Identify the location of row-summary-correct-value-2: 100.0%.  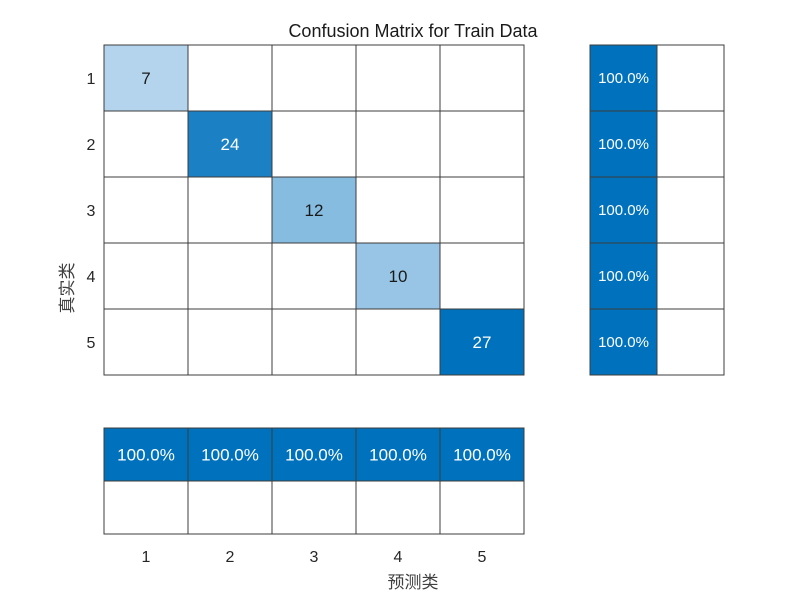
(623, 144).